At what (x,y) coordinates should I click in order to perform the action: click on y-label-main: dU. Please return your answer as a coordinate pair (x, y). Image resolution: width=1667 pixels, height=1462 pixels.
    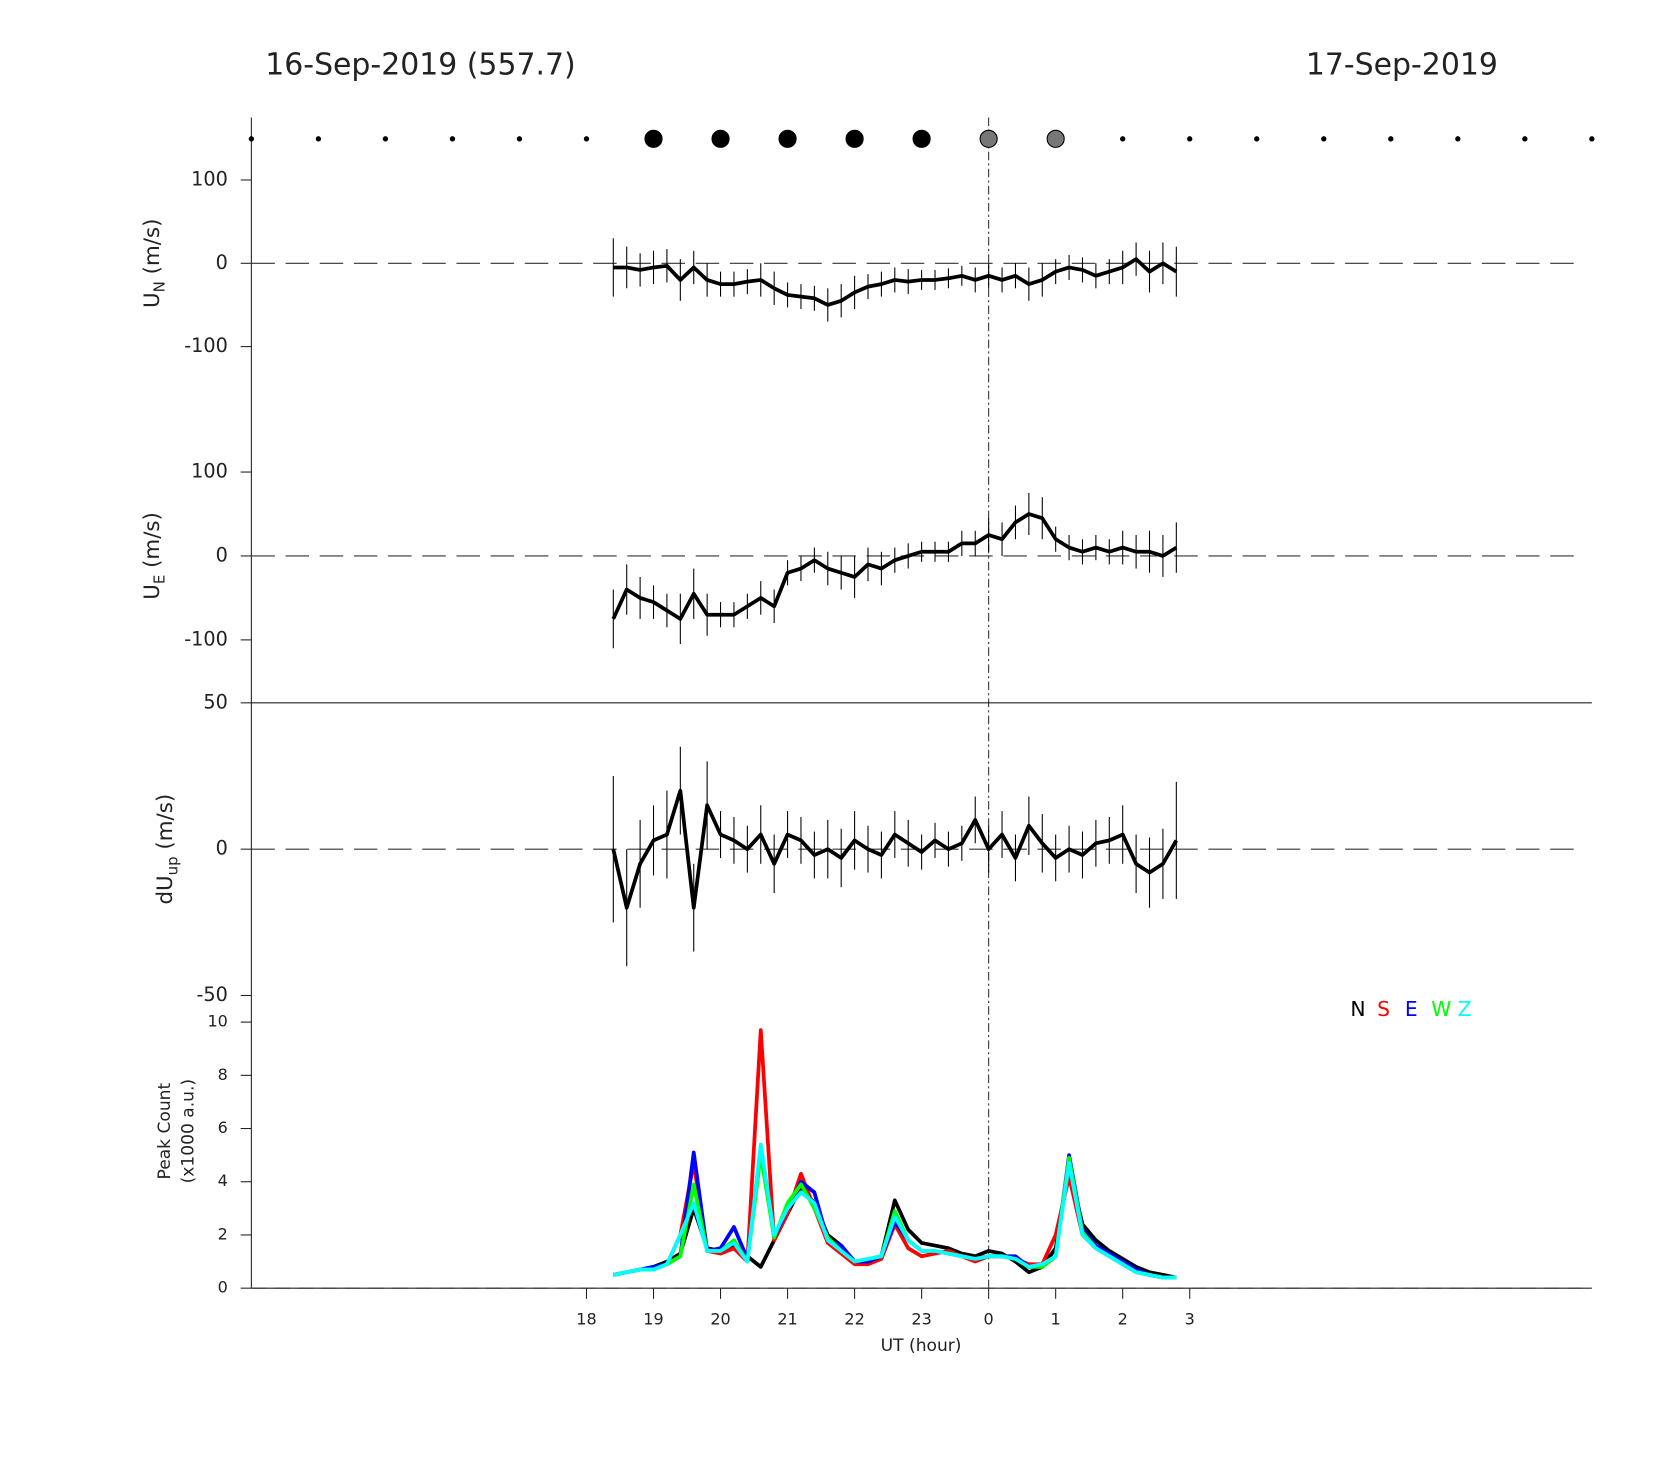
    Looking at the image, I should click on (165, 889).